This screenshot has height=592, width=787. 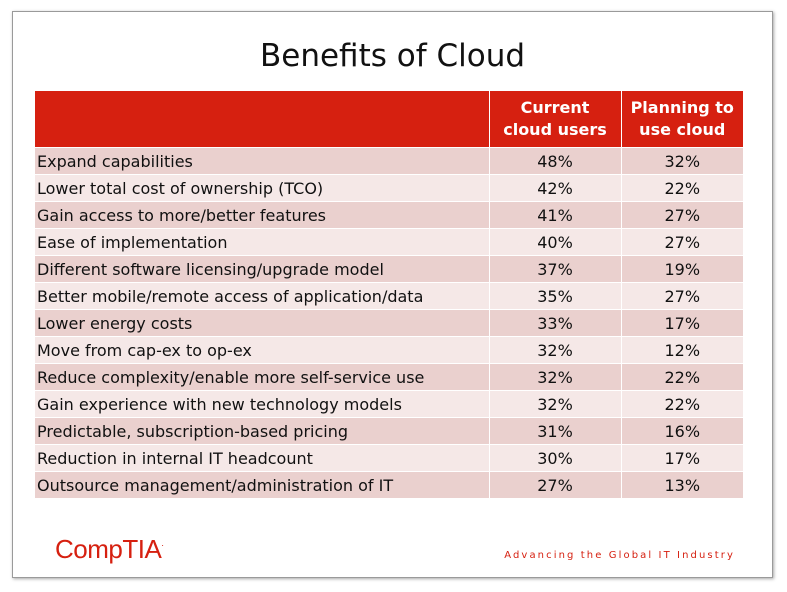 I want to click on current-users-cell: 33%, so click(x=555, y=323).